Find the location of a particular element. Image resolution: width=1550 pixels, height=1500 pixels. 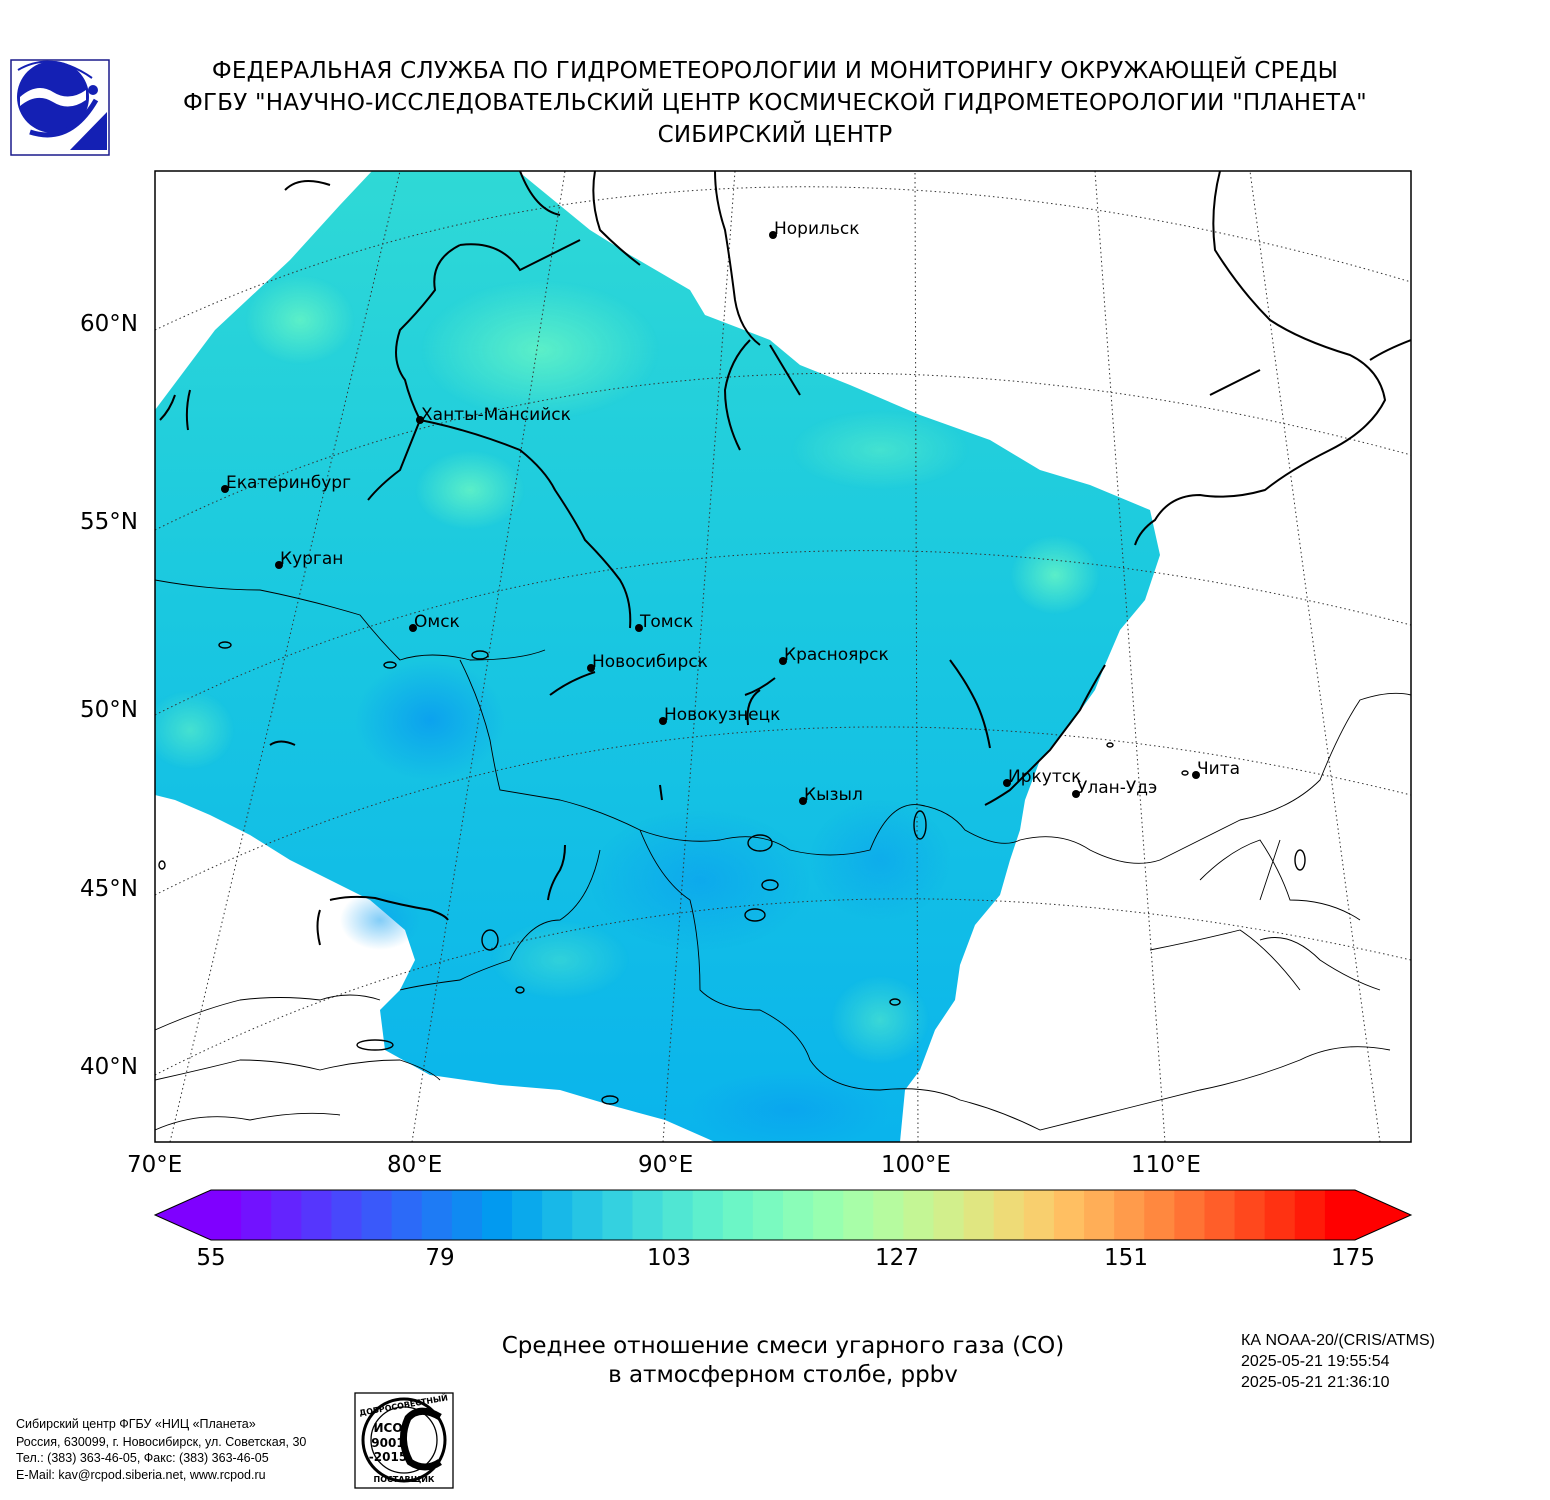

city-norilsk: Норильск is located at coordinates (814, 229).